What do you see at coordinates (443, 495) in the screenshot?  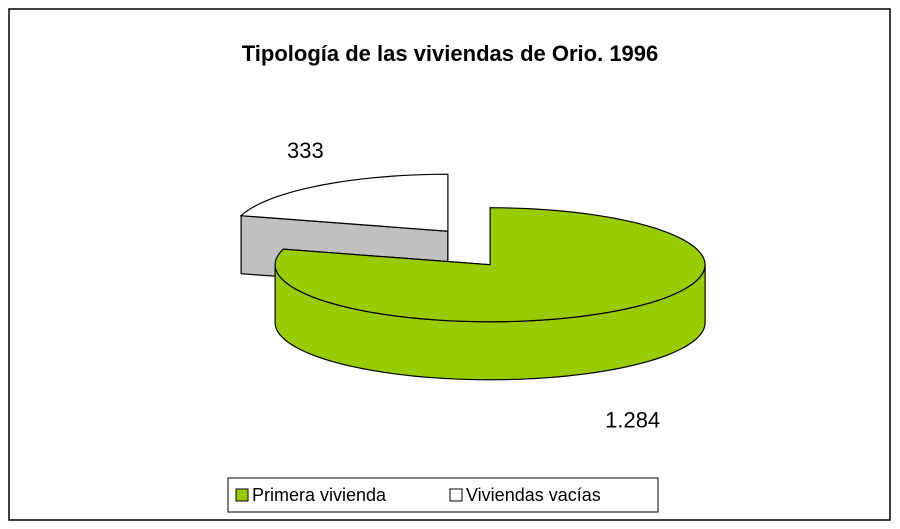 I see `legend-box` at bounding box center [443, 495].